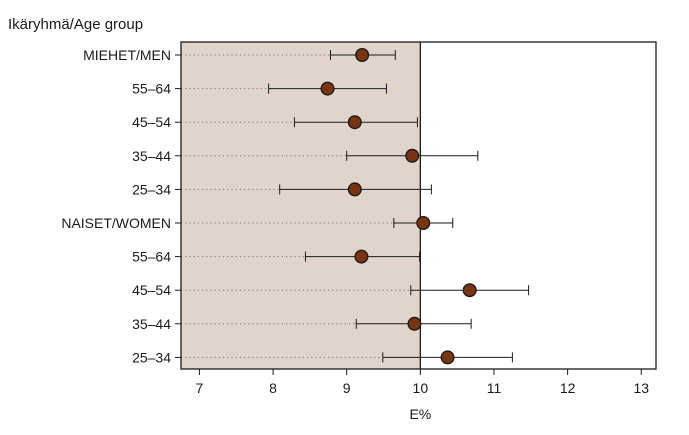 This screenshot has width=689, height=435. I want to click on x-tick-label: 13, so click(641, 388).